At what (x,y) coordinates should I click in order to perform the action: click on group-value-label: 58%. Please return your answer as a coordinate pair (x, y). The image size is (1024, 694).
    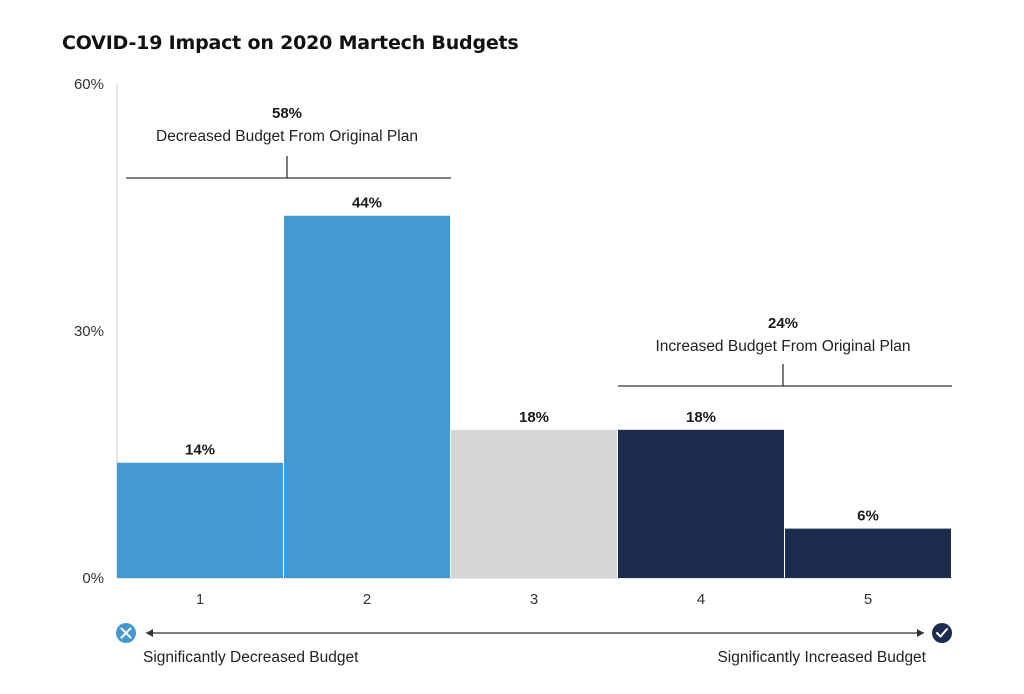
    Looking at the image, I should click on (287, 113).